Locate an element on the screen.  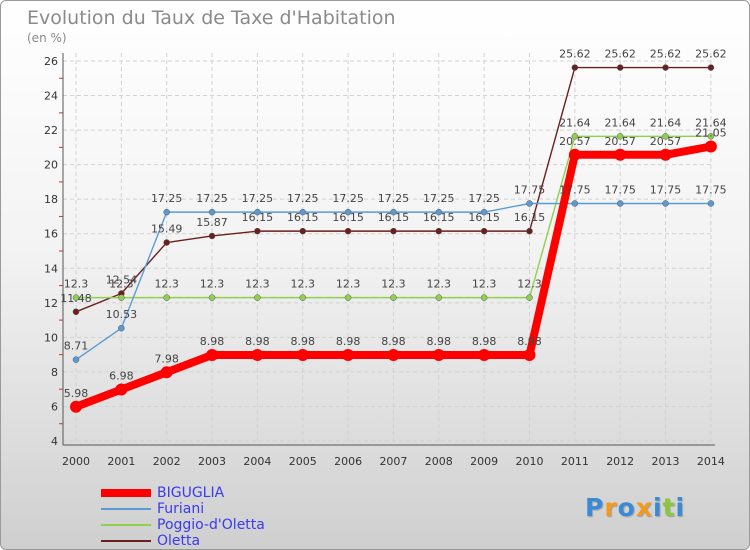
y-tick-label: 8 is located at coordinates (54, 372).